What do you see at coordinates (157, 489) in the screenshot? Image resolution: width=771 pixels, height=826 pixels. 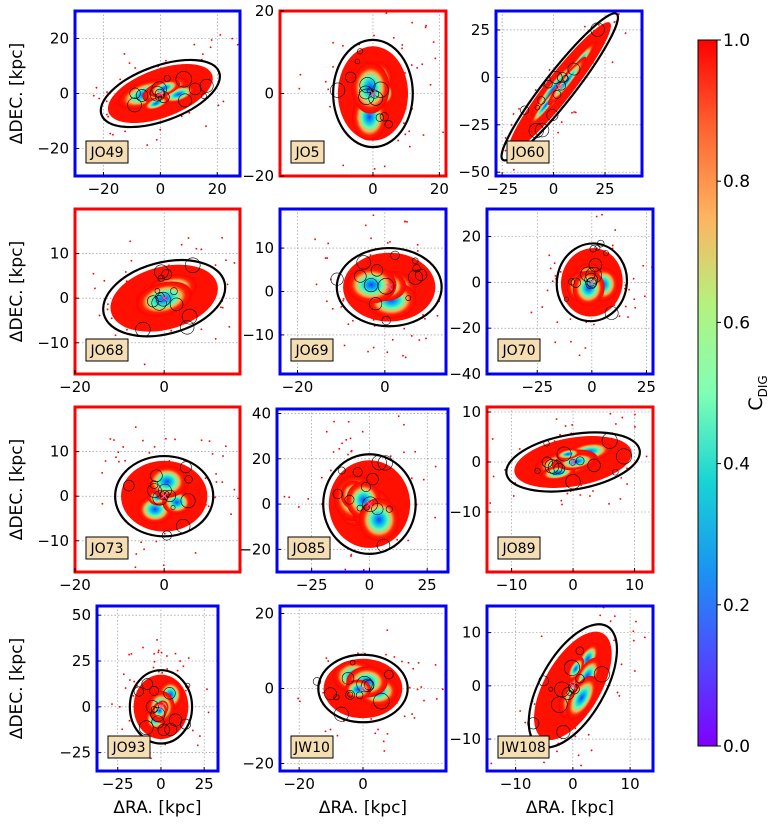 I see `panel-frame` at bounding box center [157, 489].